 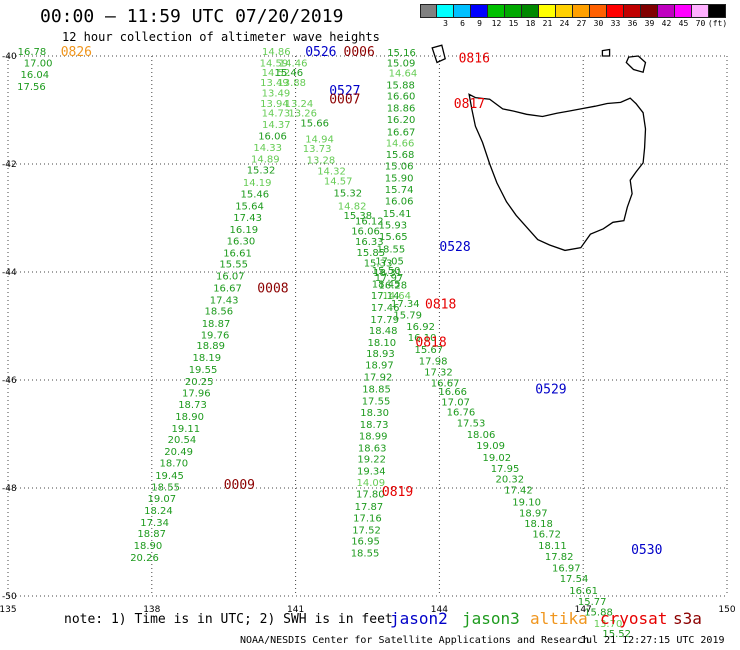 I want to click on lat-tick-label: -44, so click(x=9, y=273).